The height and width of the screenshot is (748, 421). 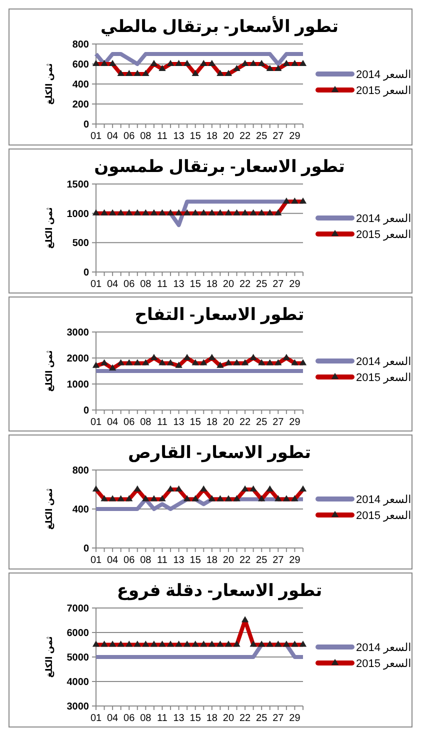 I want to click on chart-title: تطور الأسعار- برتقال مالطي, so click(x=219, y=26).